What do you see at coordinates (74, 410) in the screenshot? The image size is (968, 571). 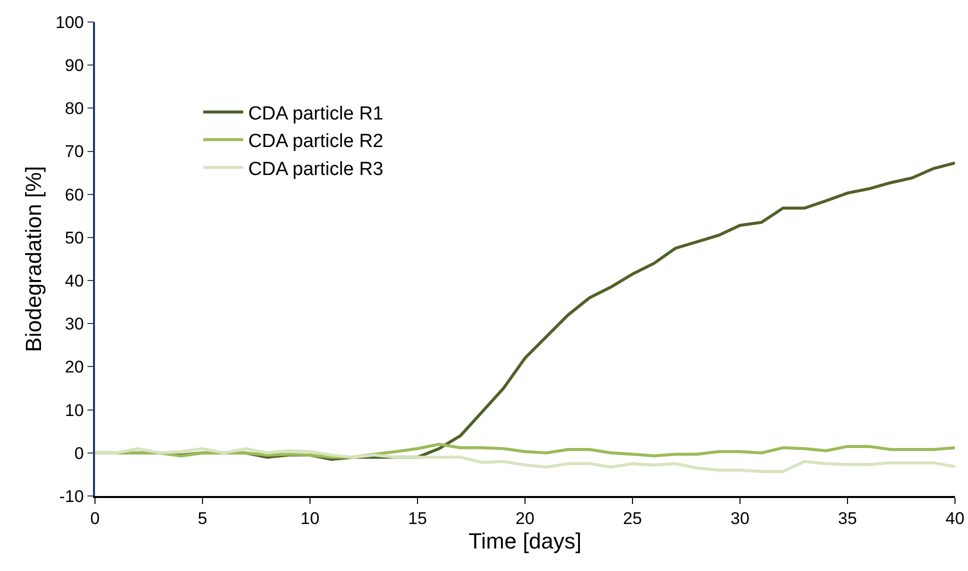 I see `y-tick-label: 10` at bounding box center [74, 410].